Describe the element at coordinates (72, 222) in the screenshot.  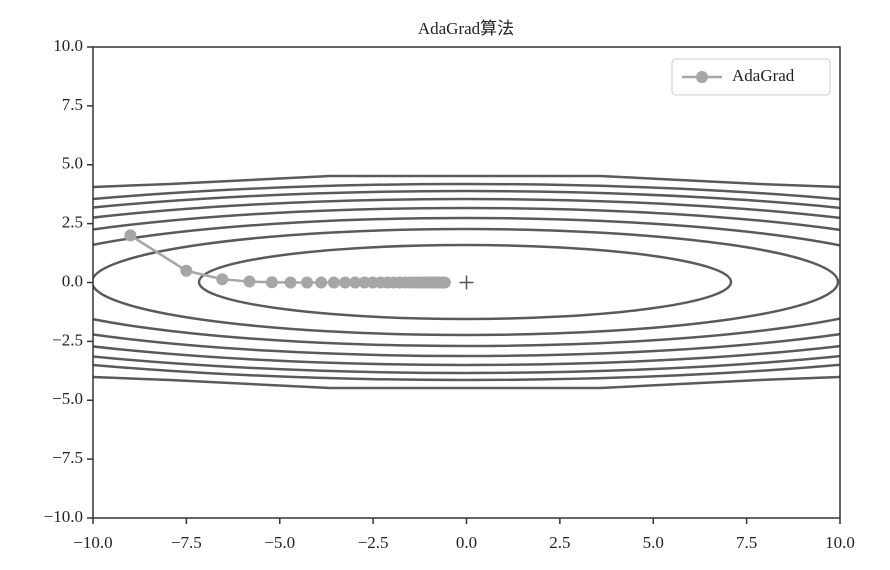
I see `y-tick-label: 2.5` at that location.